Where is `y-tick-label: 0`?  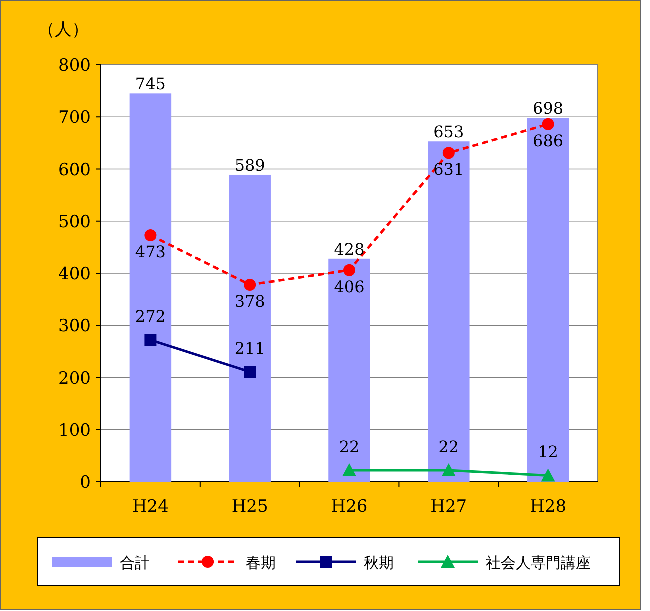 y-tick-label: 0 is located at coordinates (85, 483).